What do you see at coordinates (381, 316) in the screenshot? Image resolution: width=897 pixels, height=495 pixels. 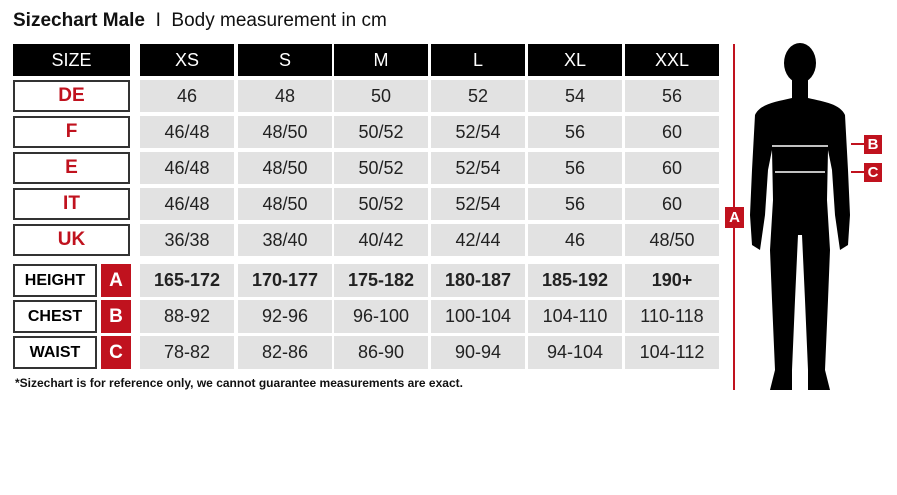 I see `table-cell: 96-100` at bounding box center [381, 316].